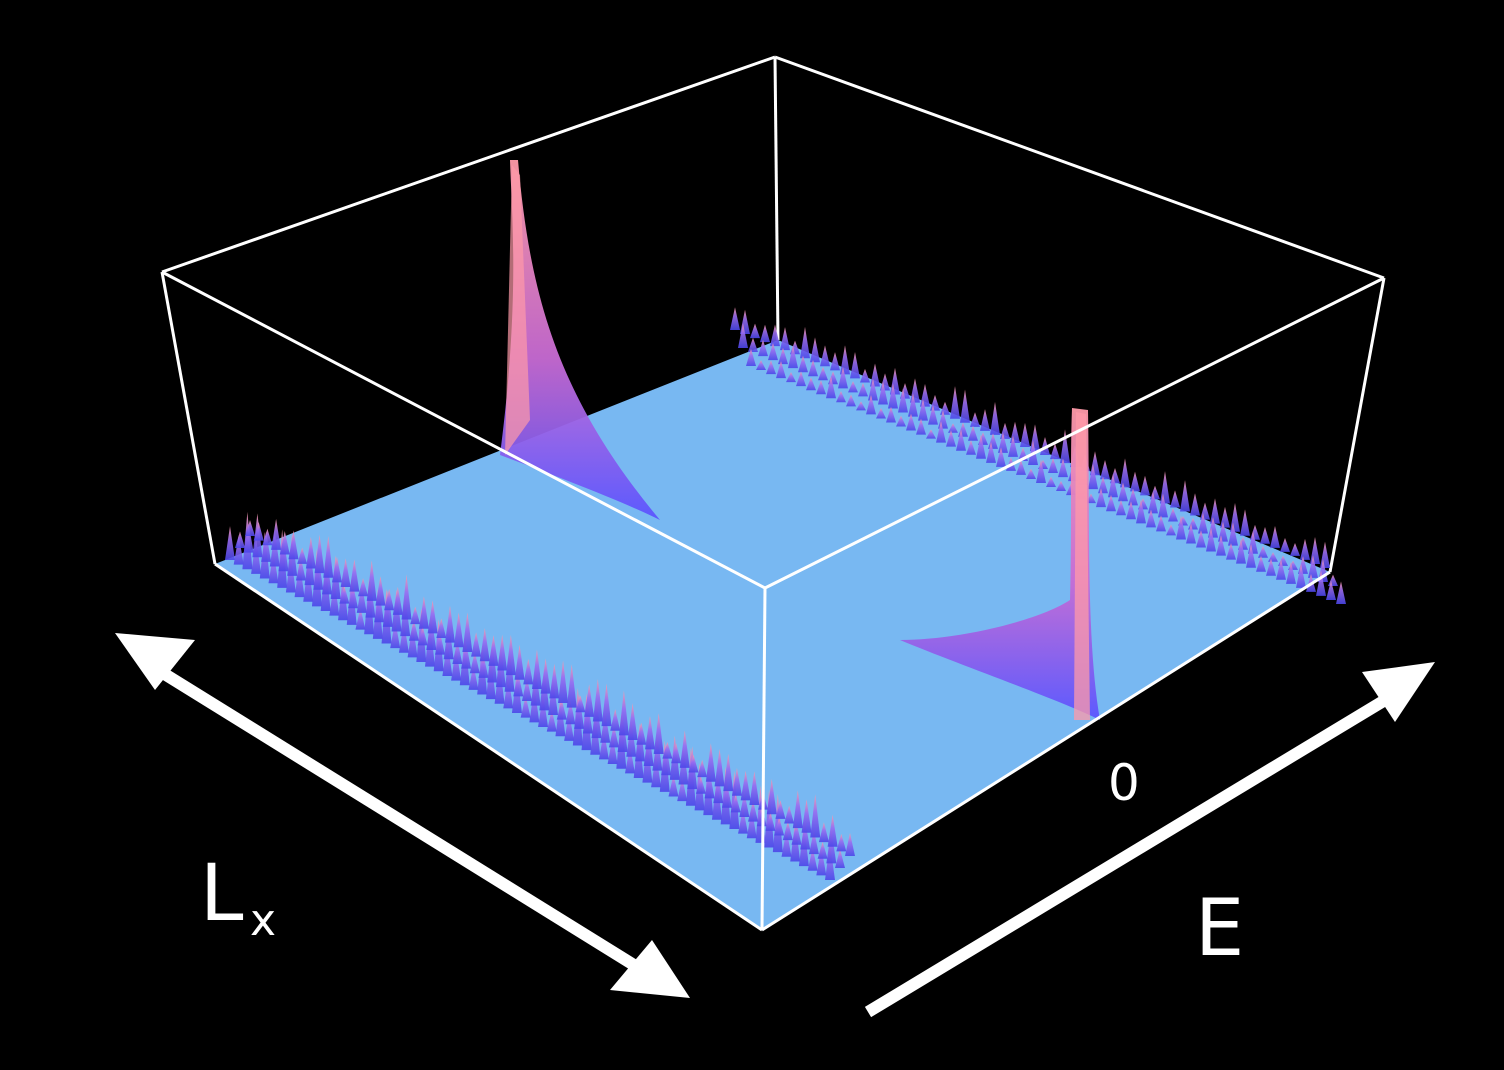 This screenshot has width=1504, height=1070. I want to click on edge-state-ridge-back, so click(1038, 455).